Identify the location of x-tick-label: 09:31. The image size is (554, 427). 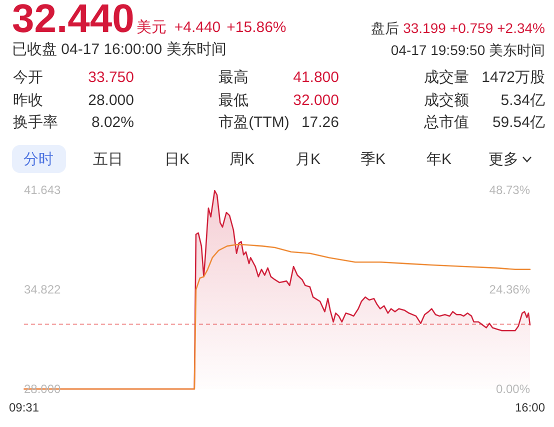
(24, 407).